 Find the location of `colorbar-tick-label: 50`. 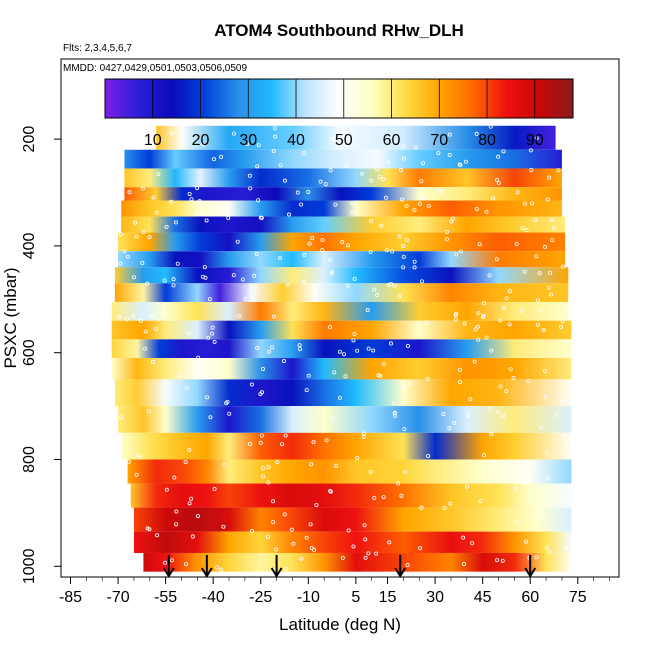

colorbar-tick-label: 50 is located at coordinates (344, 140).